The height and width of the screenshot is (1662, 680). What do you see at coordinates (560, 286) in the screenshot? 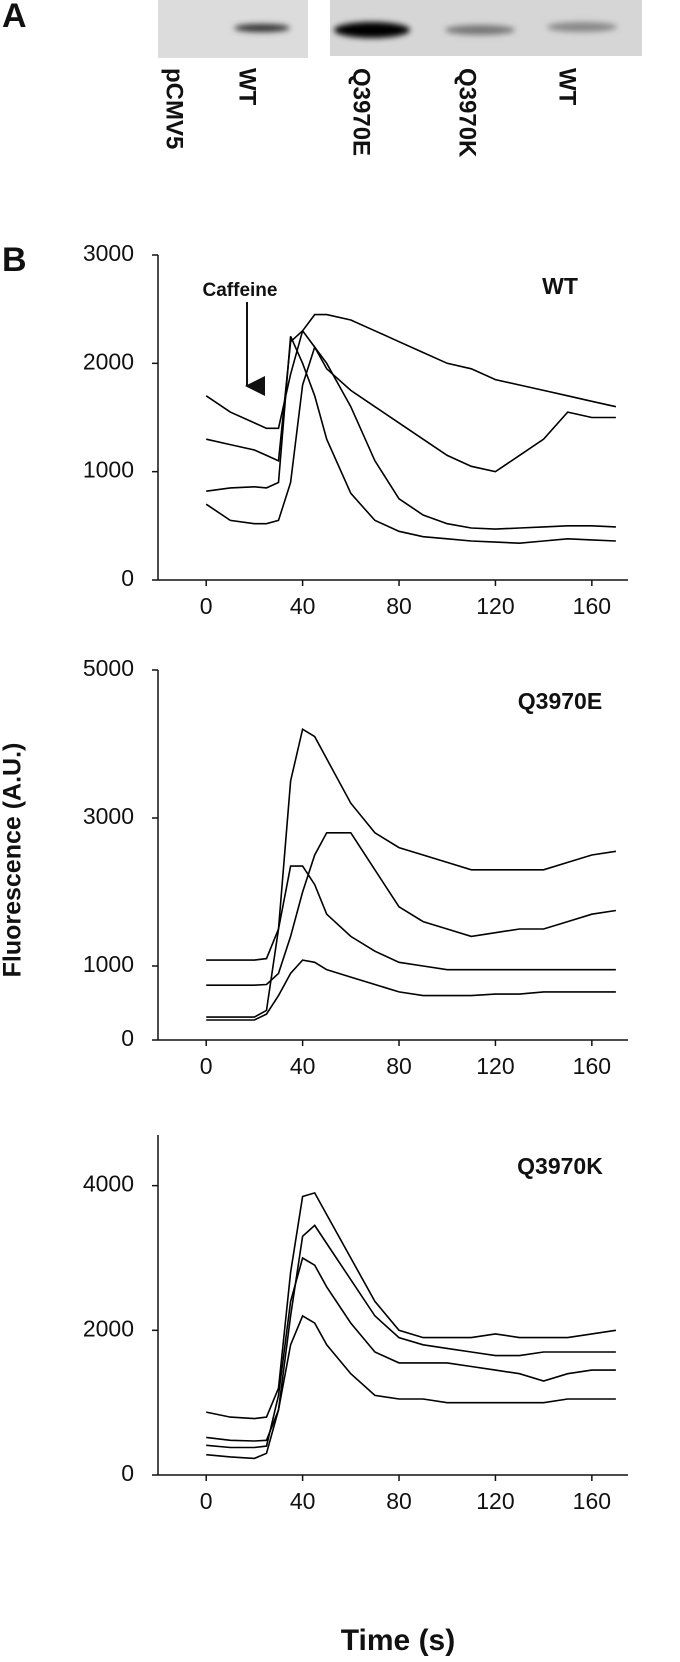
I see `chart-label: WT` at bounding box center [560, 286].